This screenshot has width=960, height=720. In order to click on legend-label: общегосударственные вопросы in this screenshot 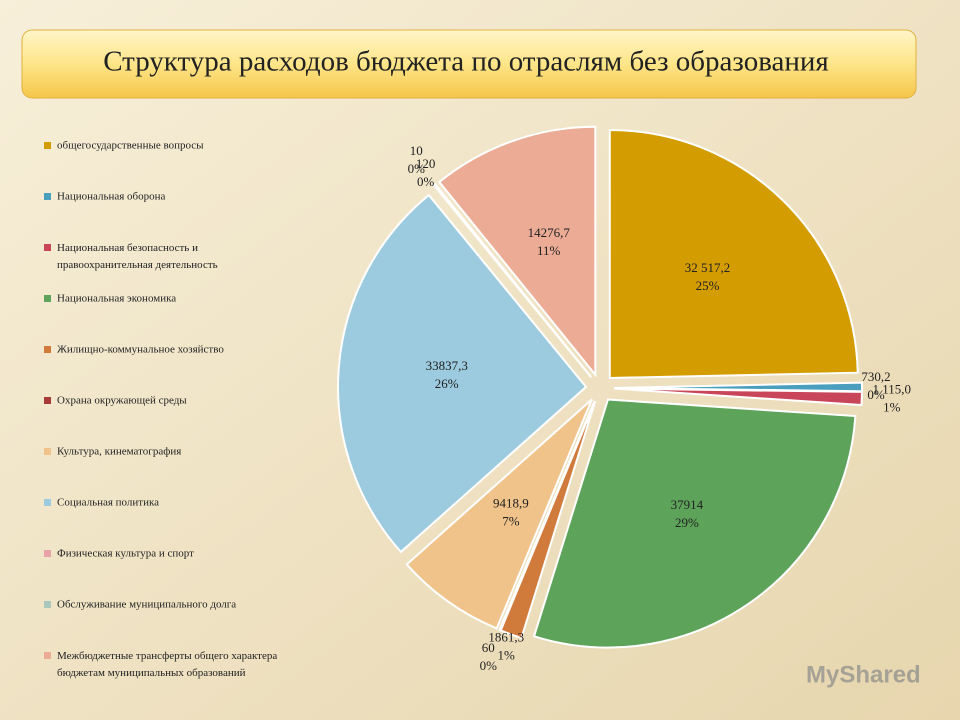, I will do `click(130, 146)`.